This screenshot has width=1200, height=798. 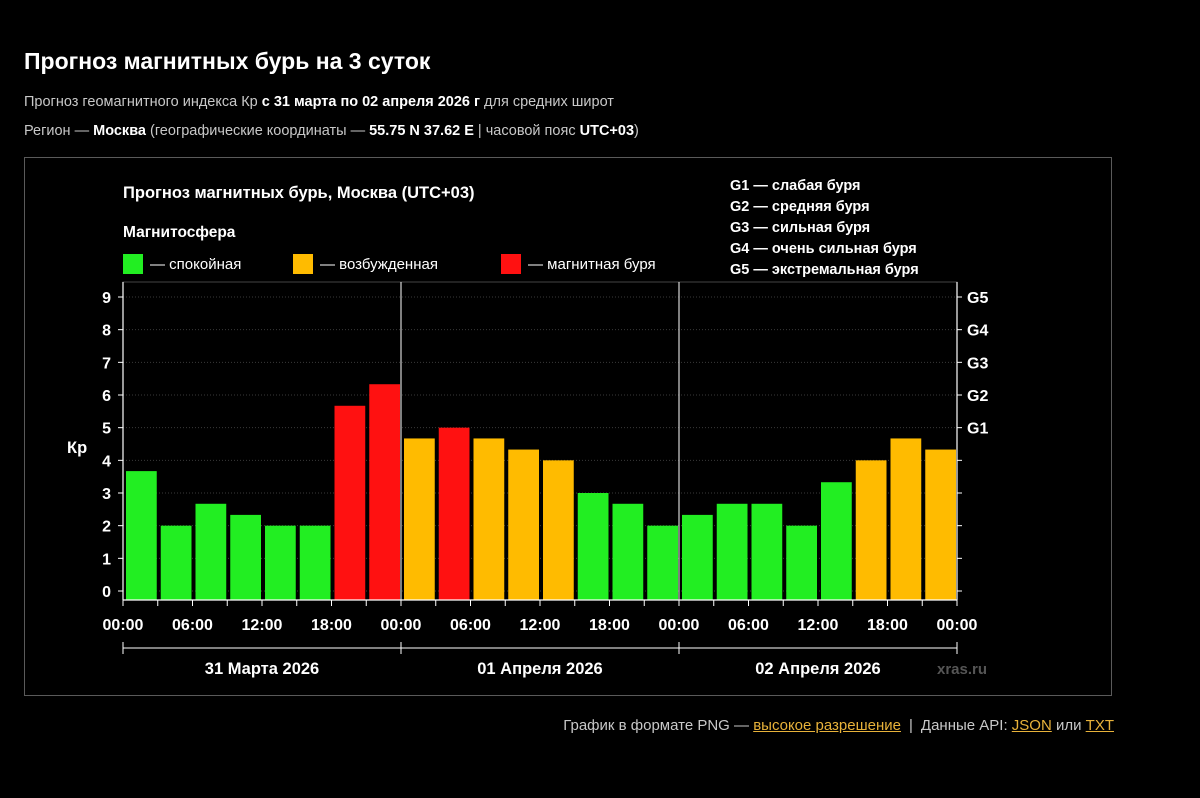 What do you see at coordinates (106, 461) in the screenshot?
I see `y-tick-label-4: 4` at bounding box center [106, 461].